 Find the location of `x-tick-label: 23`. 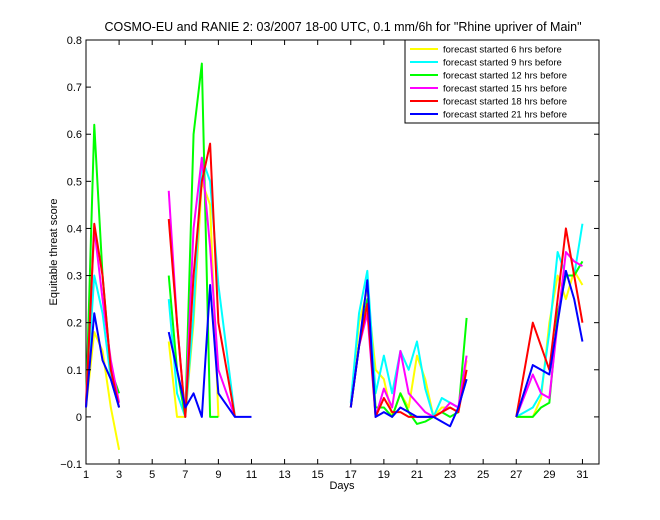

x-tick-label: 23 is located at coordinates (450, 475).